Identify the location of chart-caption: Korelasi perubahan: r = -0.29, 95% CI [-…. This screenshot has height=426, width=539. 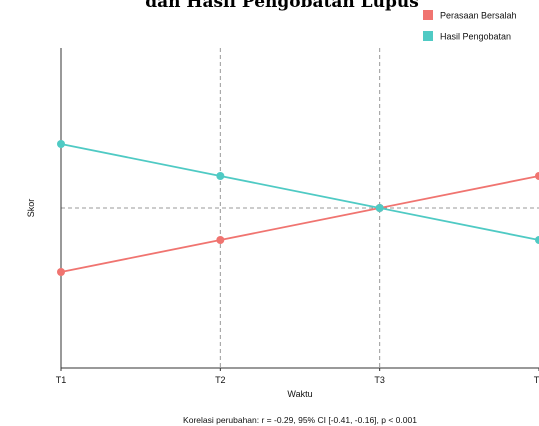
(300, 420).